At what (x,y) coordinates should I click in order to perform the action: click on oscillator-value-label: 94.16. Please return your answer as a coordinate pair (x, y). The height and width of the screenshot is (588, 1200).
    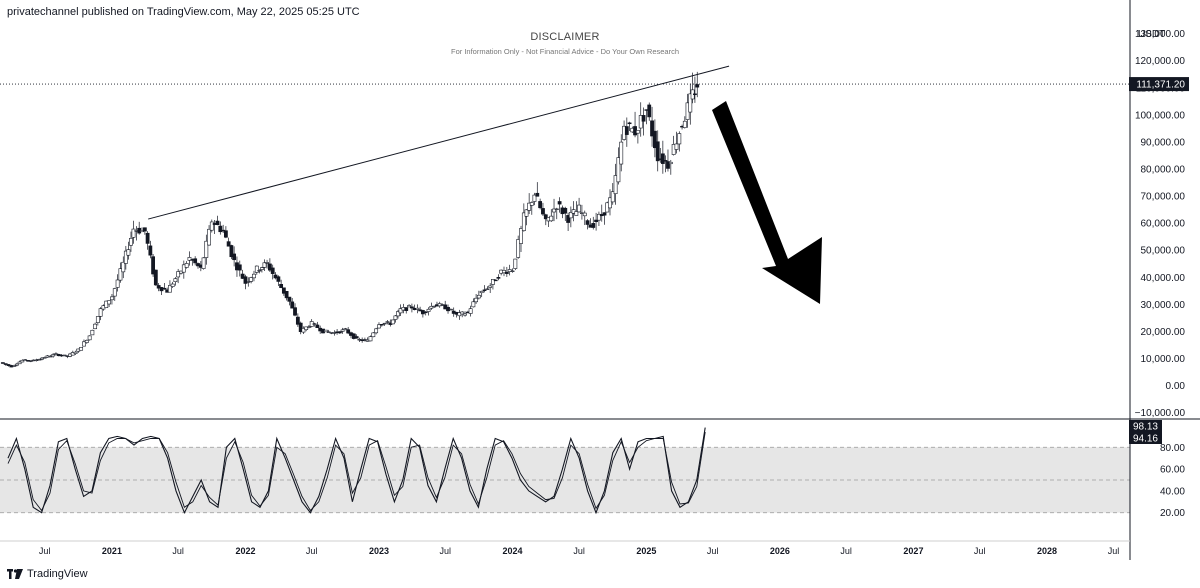
    Looking at the image, I should click on (1145, 439).